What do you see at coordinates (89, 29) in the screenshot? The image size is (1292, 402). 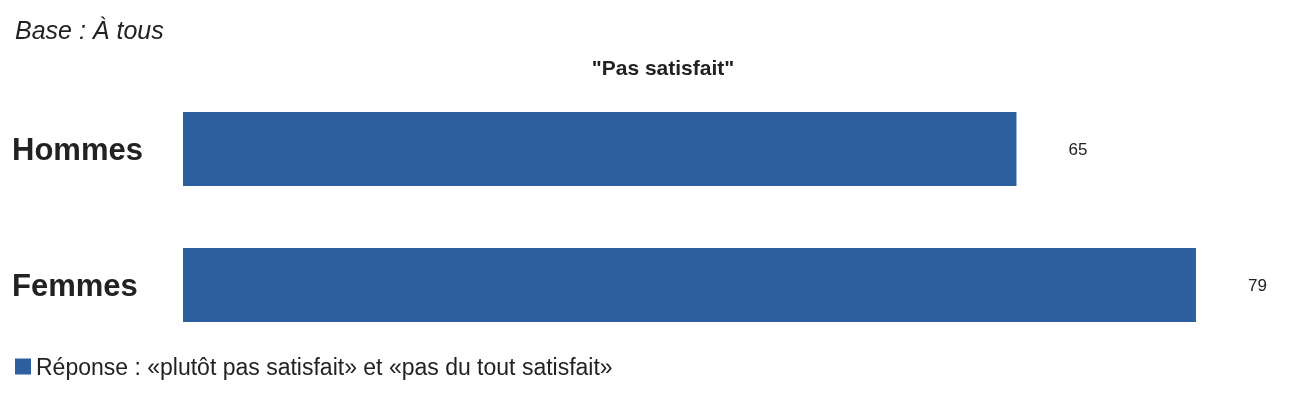 I see `chart-subtitle: Base : À tous` at bounding box center [89, 29].